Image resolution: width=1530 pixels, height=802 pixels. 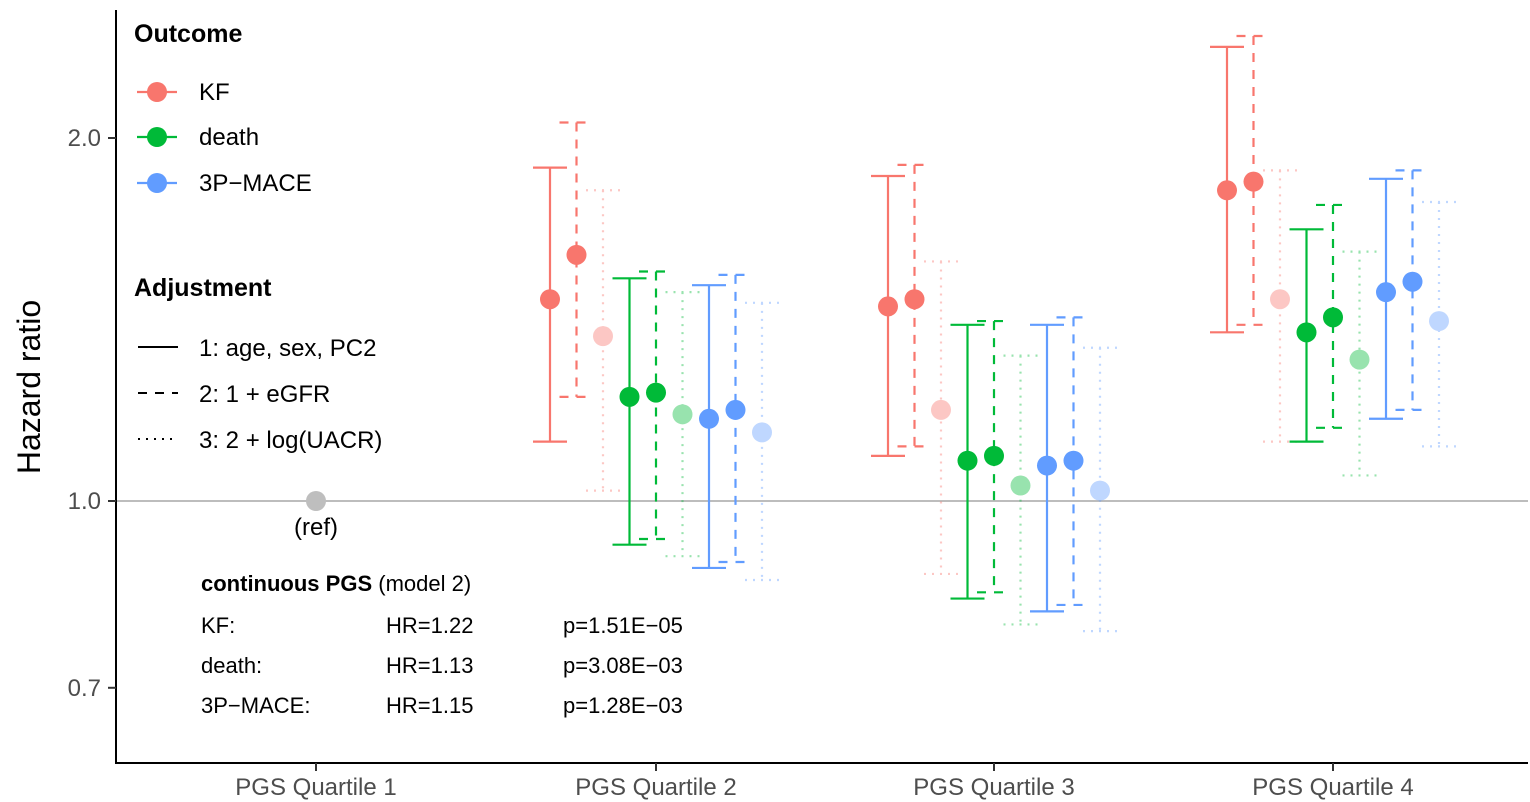 What do you see at coordinates (623, 705) in the screenshot?
I see `annotation-row-3p-mace-p: p=1.28E−03` at bounding box center [623, 705].